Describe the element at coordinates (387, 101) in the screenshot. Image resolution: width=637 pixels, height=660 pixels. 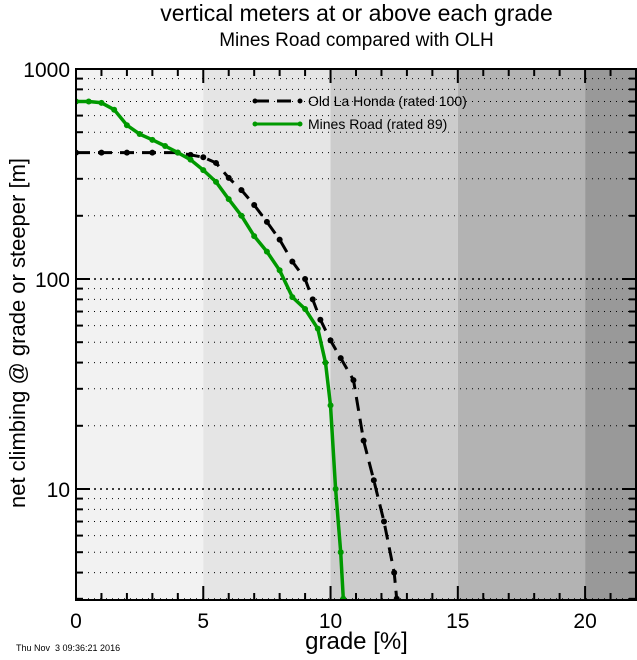
I see `legend-label: Old La Honda (rated 100)` at that location.